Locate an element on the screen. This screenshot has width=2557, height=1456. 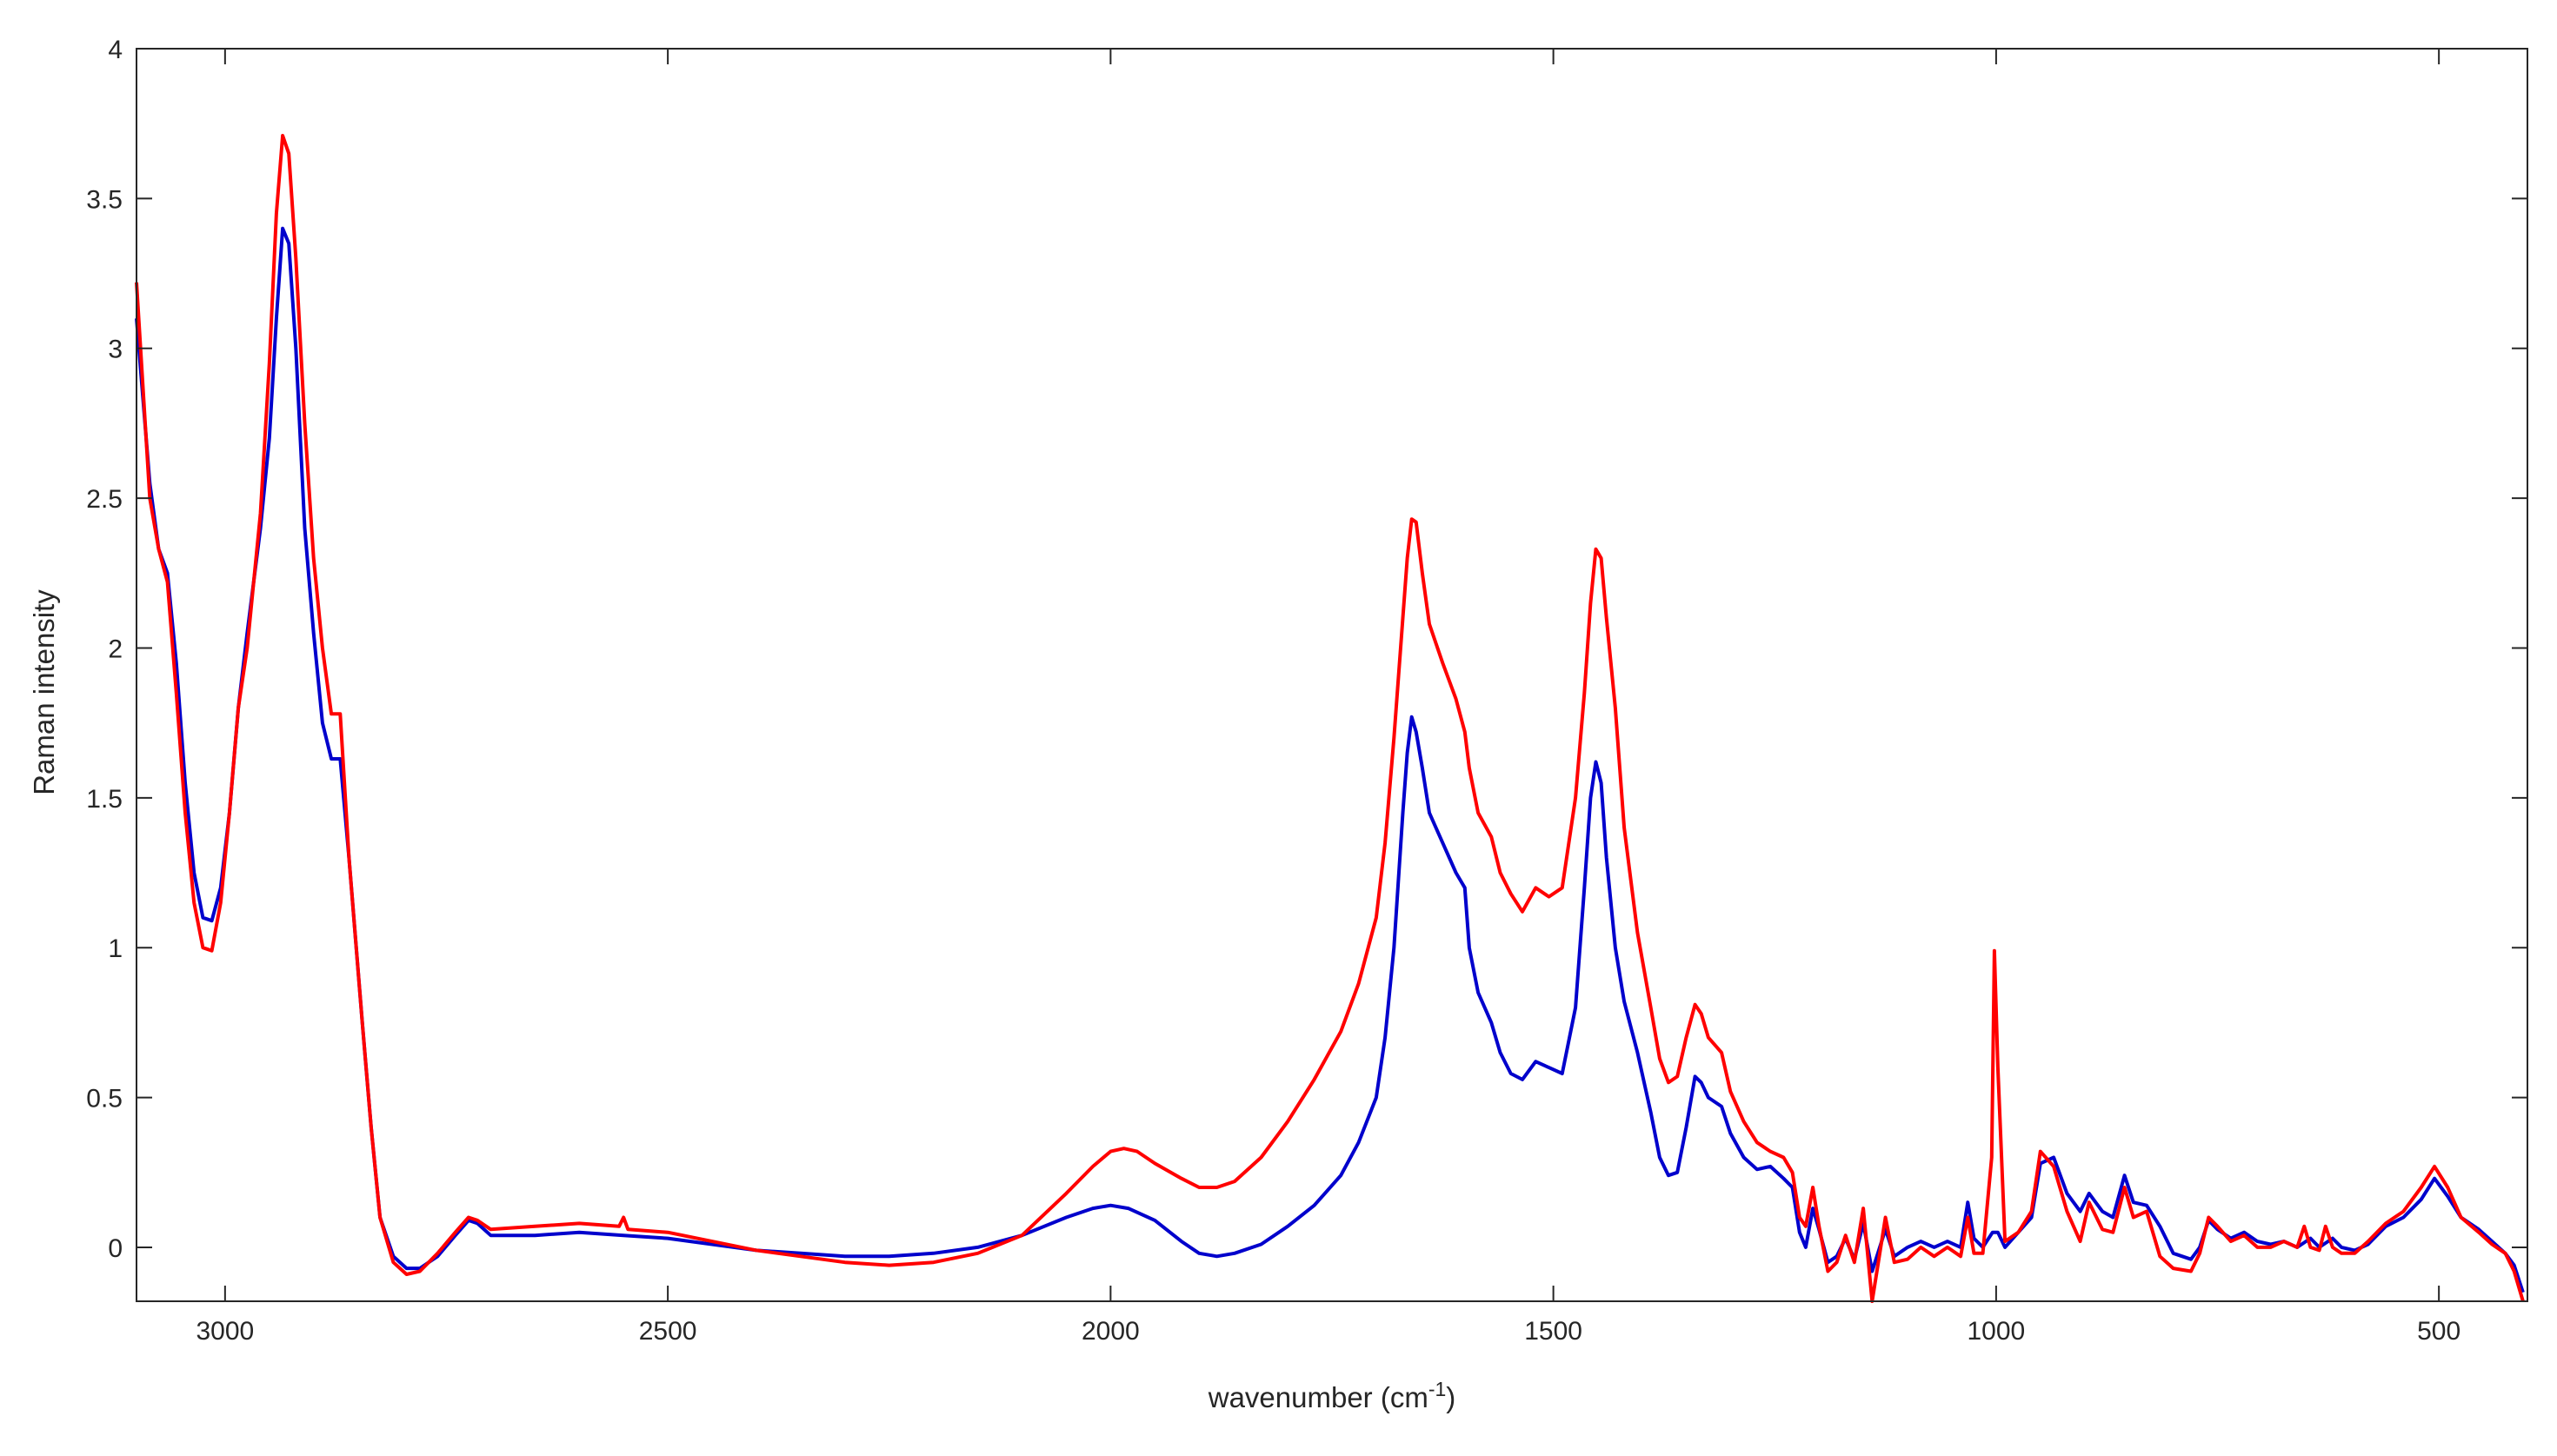
x-tick-label: 2000 is located at coordinates (1111, 1331).